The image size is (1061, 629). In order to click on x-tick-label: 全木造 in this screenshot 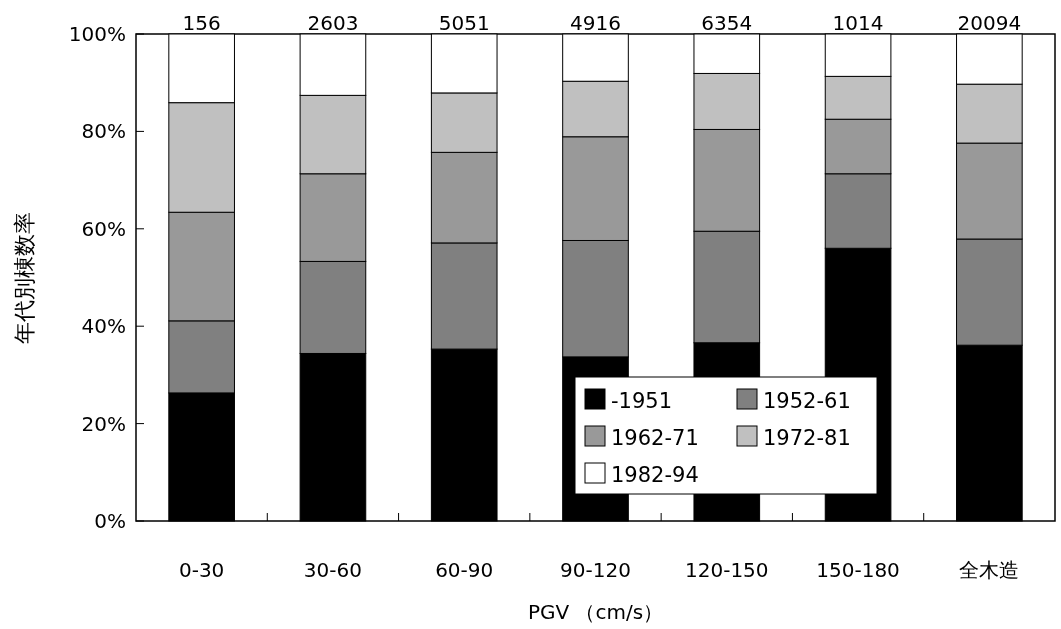, I will do `click(989, 570)`.